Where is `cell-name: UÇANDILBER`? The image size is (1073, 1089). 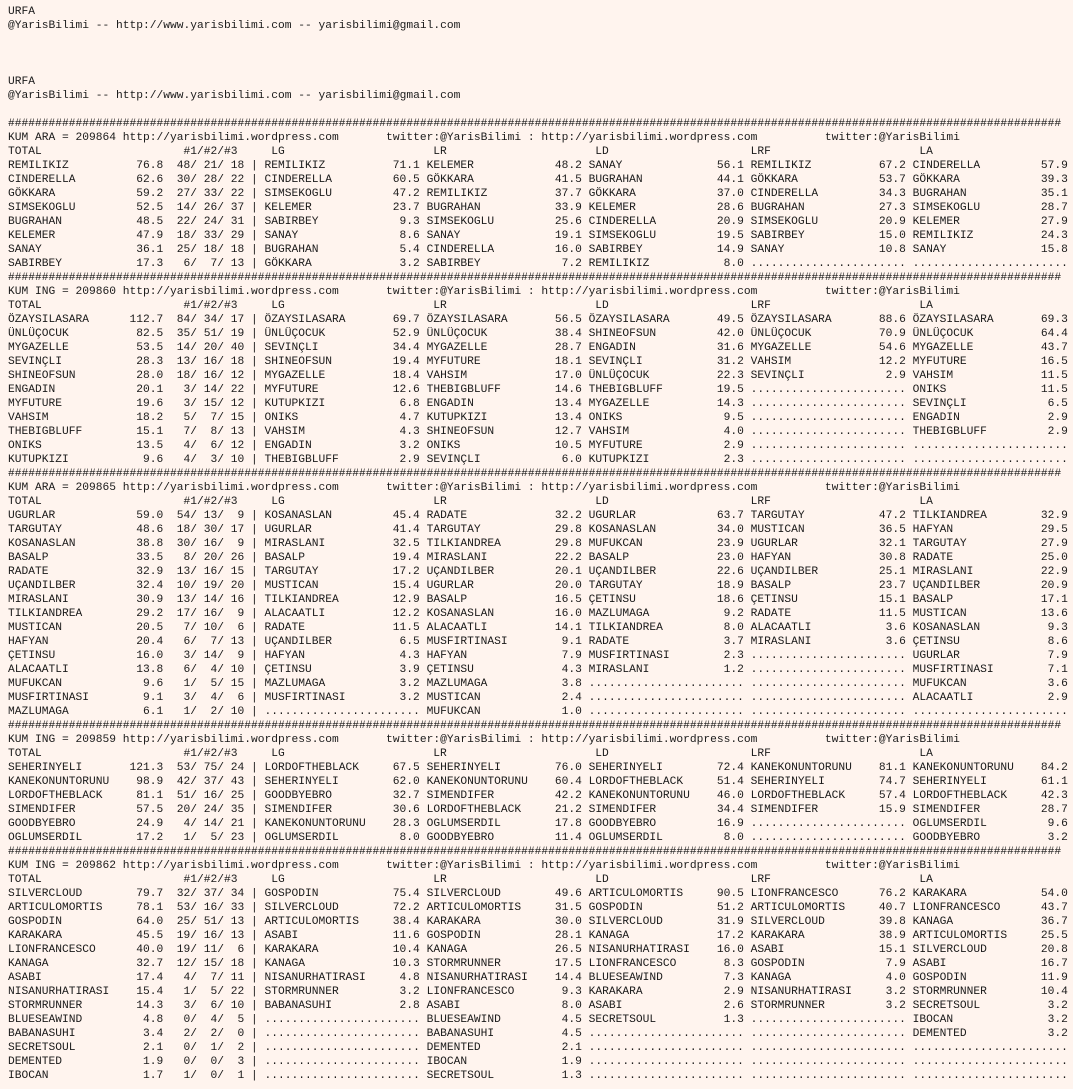 cell-name: UÇANDILBER is located at coordinates (622, 572).